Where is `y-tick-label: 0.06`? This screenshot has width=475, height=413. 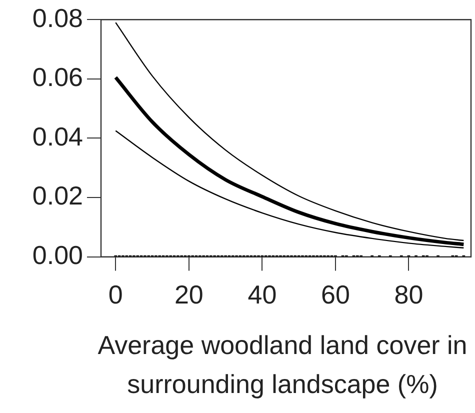
y-tick-label: 0.06 is located at coordinates (57, 77).